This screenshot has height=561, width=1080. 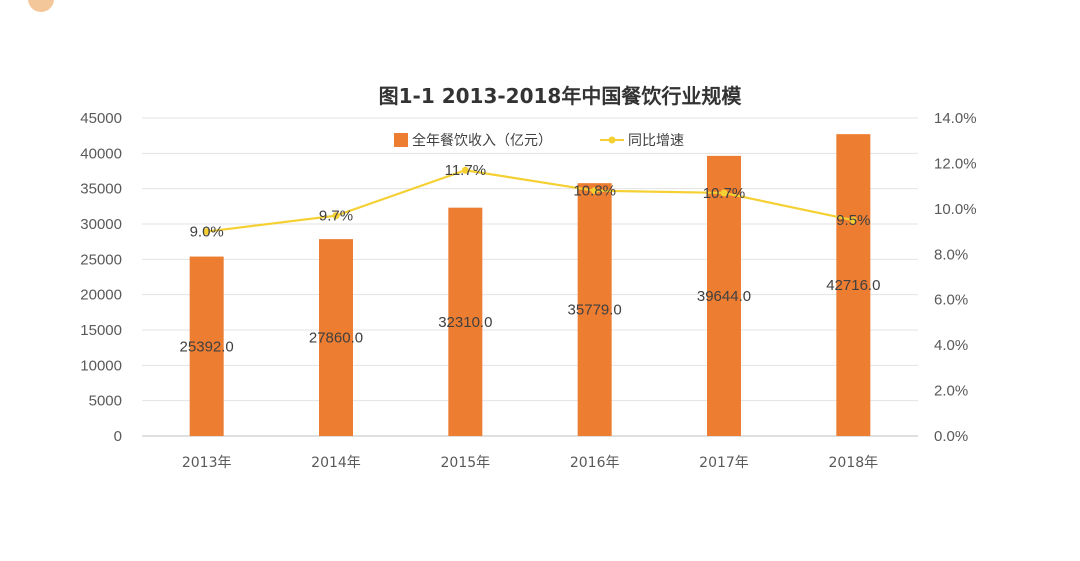 What do you see at coordinates (951, 391) in the screenshot?
I see `right-tick-label: 2.0%` at bounding box center [951, 391].